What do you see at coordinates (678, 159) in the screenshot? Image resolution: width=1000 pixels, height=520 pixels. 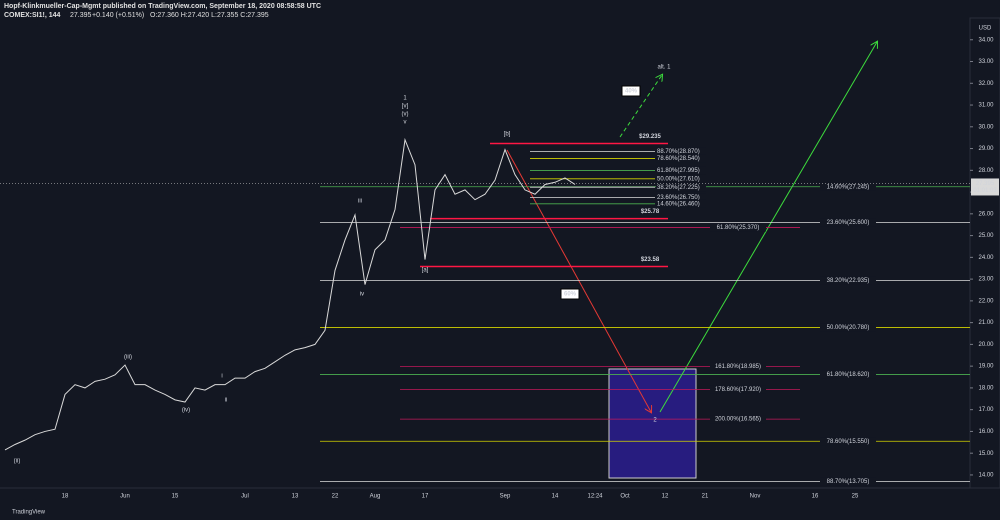 I see `fib-label: 78.60%(28.540)` at bounding box center [678, 159].